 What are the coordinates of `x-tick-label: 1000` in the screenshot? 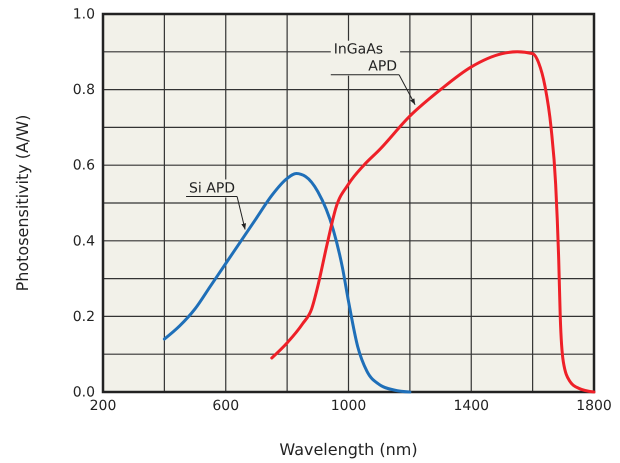 It's located at (348, 406).